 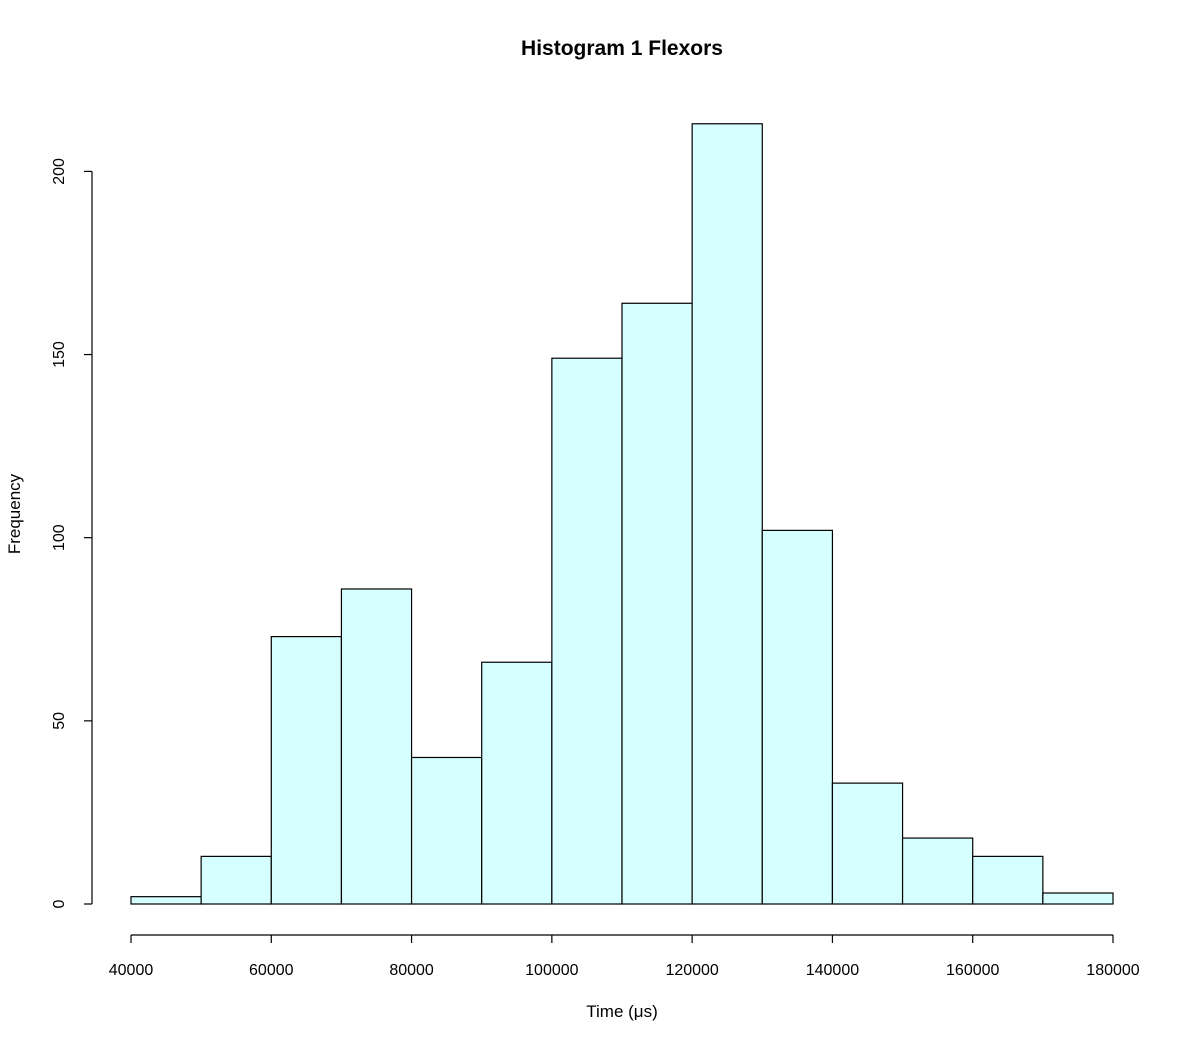 I want to click on x-tick-label: 160000, so click(x=972, y=970).